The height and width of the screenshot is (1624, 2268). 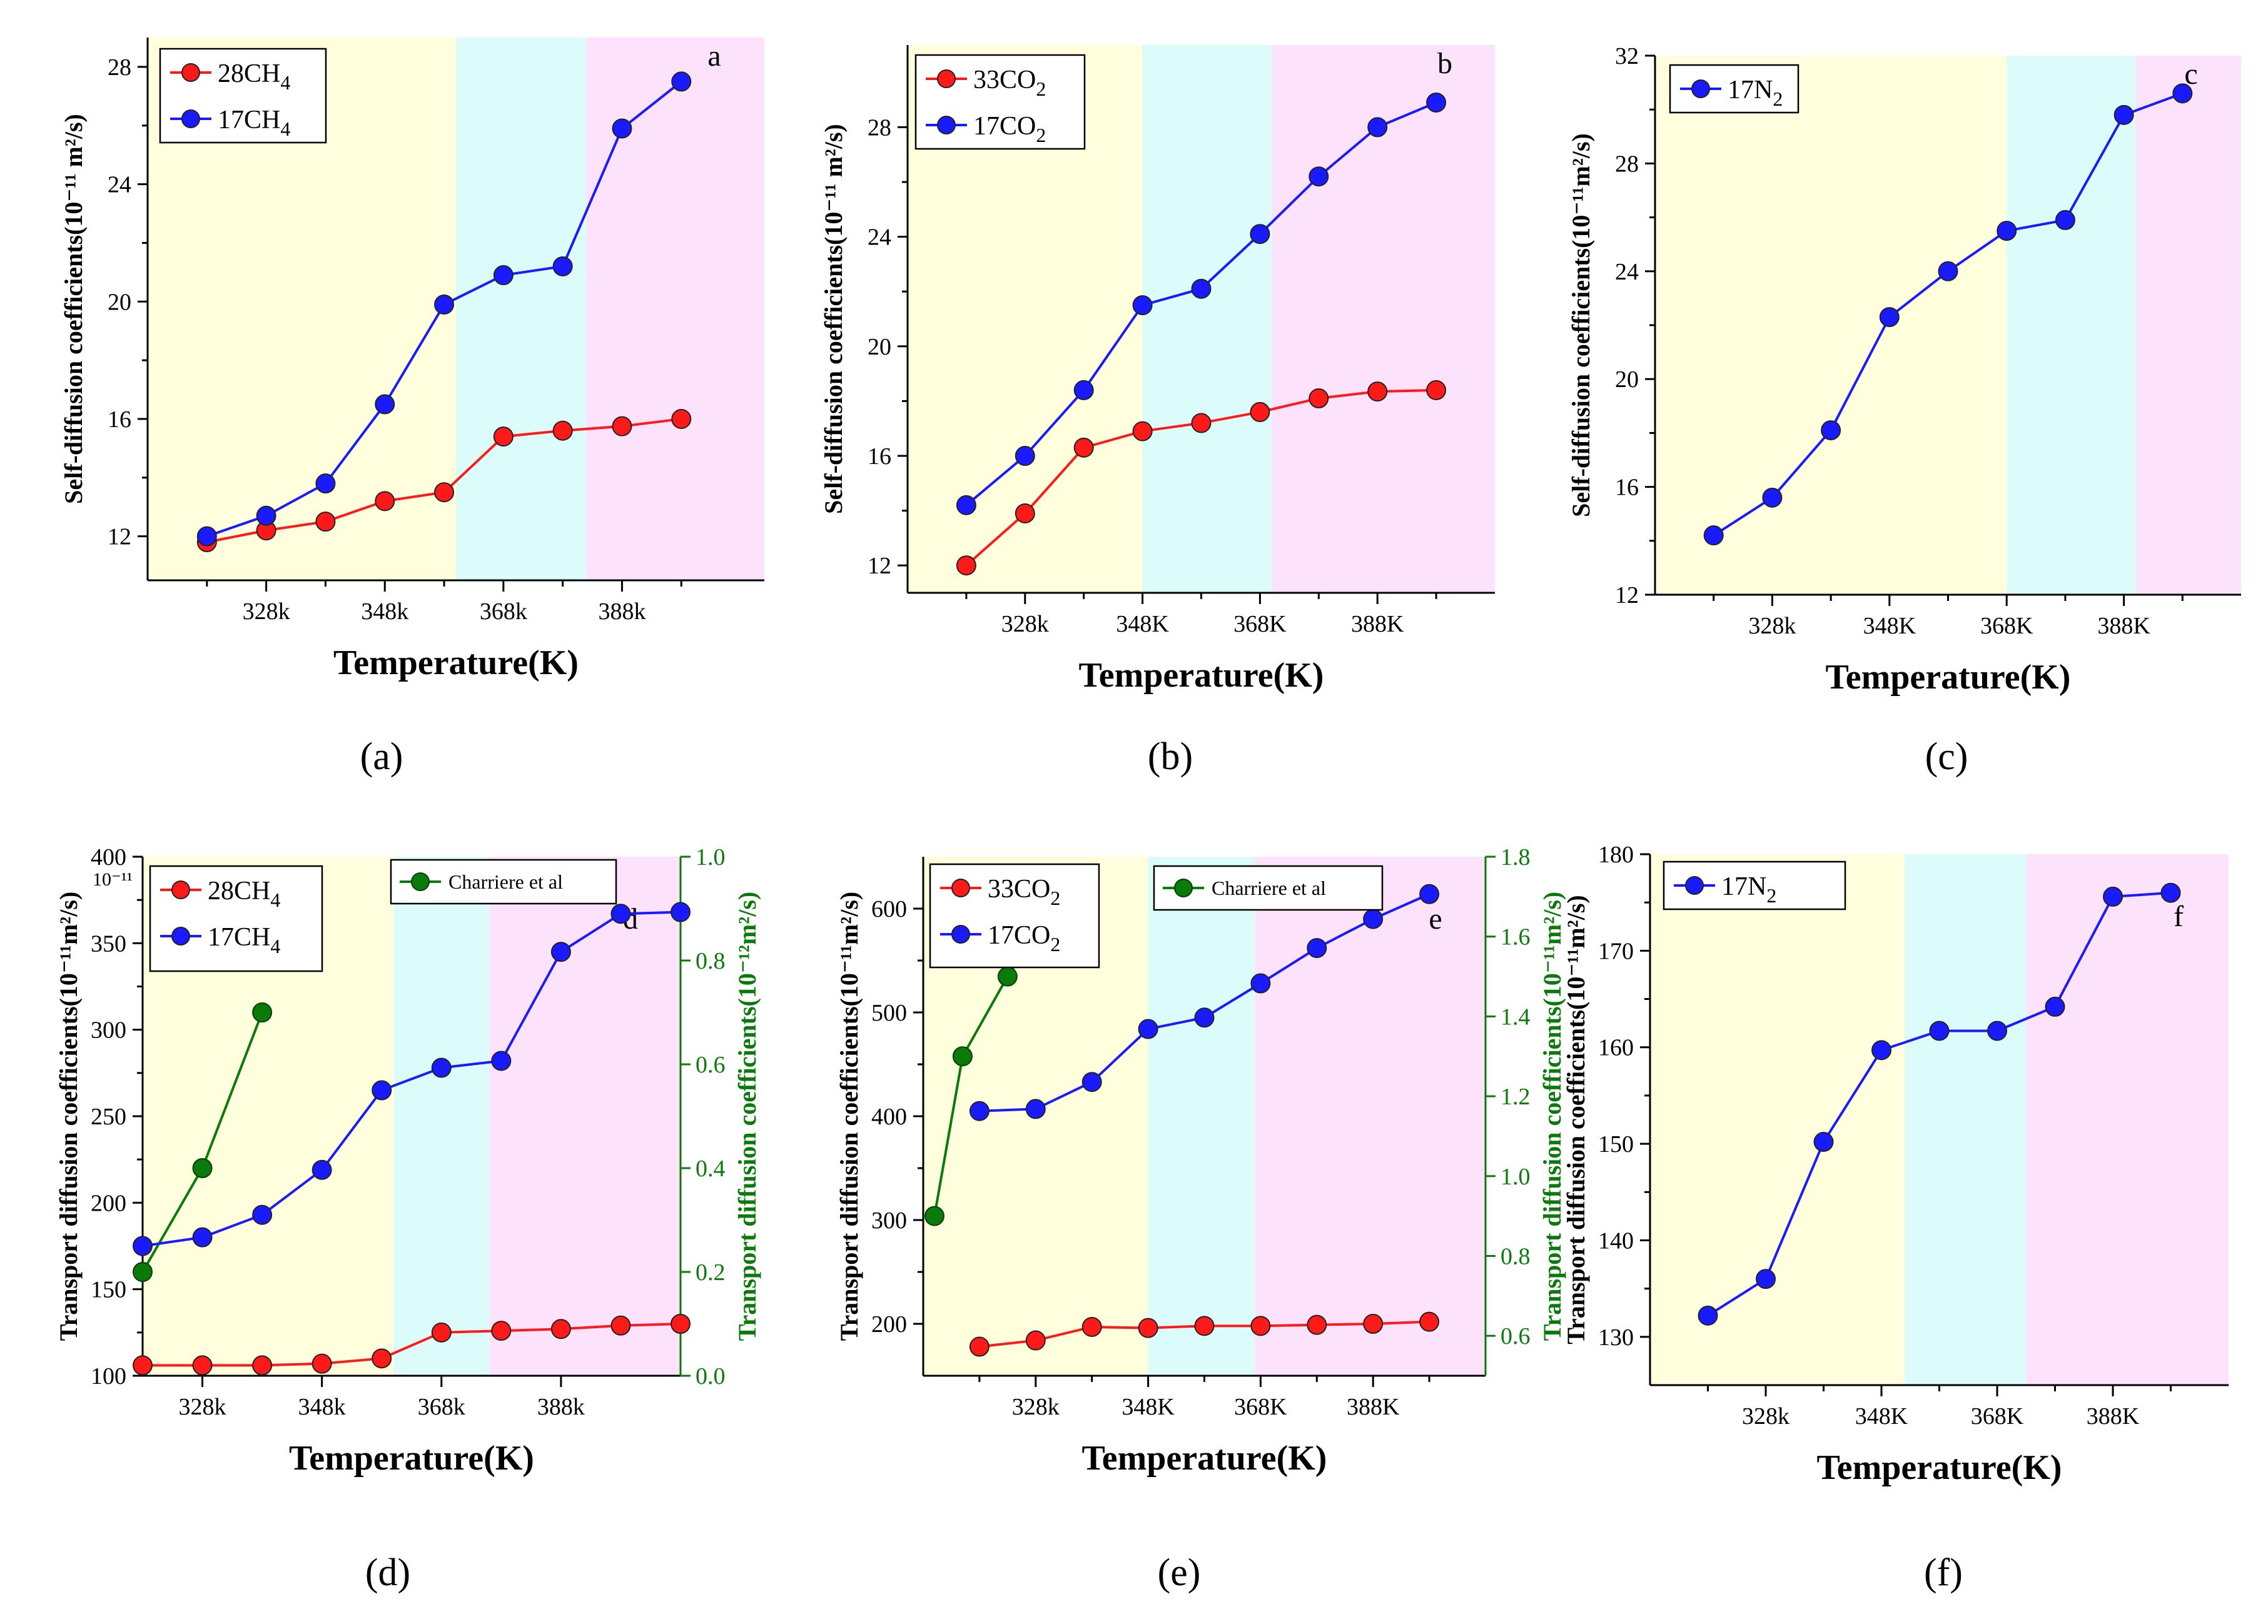 What do you see at coordinates (108, 944) in the screenshot?
I see `y-tick-label: 350` at bounding box center [108, 944].